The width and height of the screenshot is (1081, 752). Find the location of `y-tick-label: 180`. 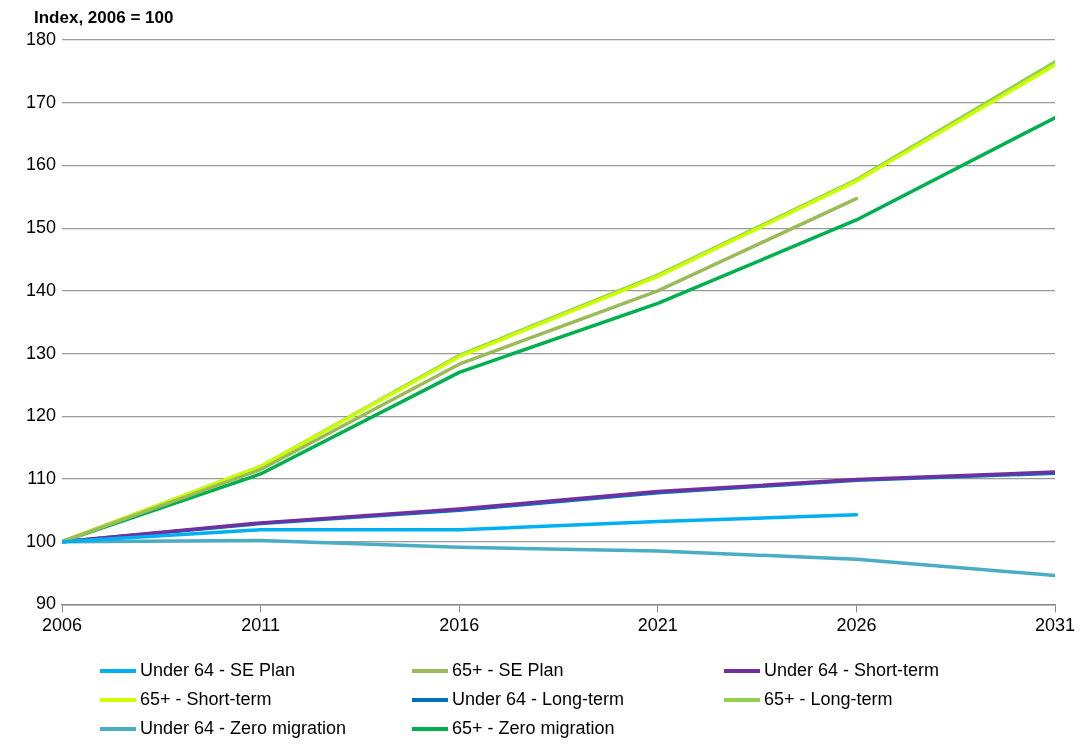

y-tick-label: 180 is located at coordinates (41, 38).